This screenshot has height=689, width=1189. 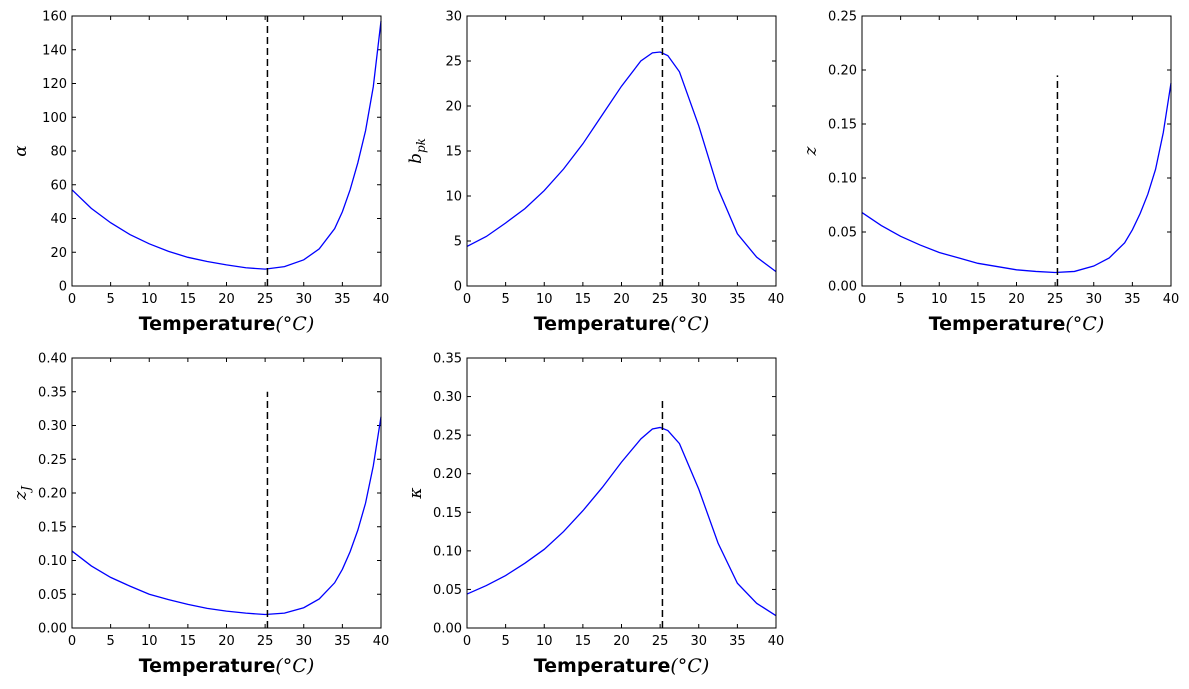 What do you see at coordinates (453, 152) in the screenshot?
I see `y-tick-label: 15` at bounding box center [453, 152].